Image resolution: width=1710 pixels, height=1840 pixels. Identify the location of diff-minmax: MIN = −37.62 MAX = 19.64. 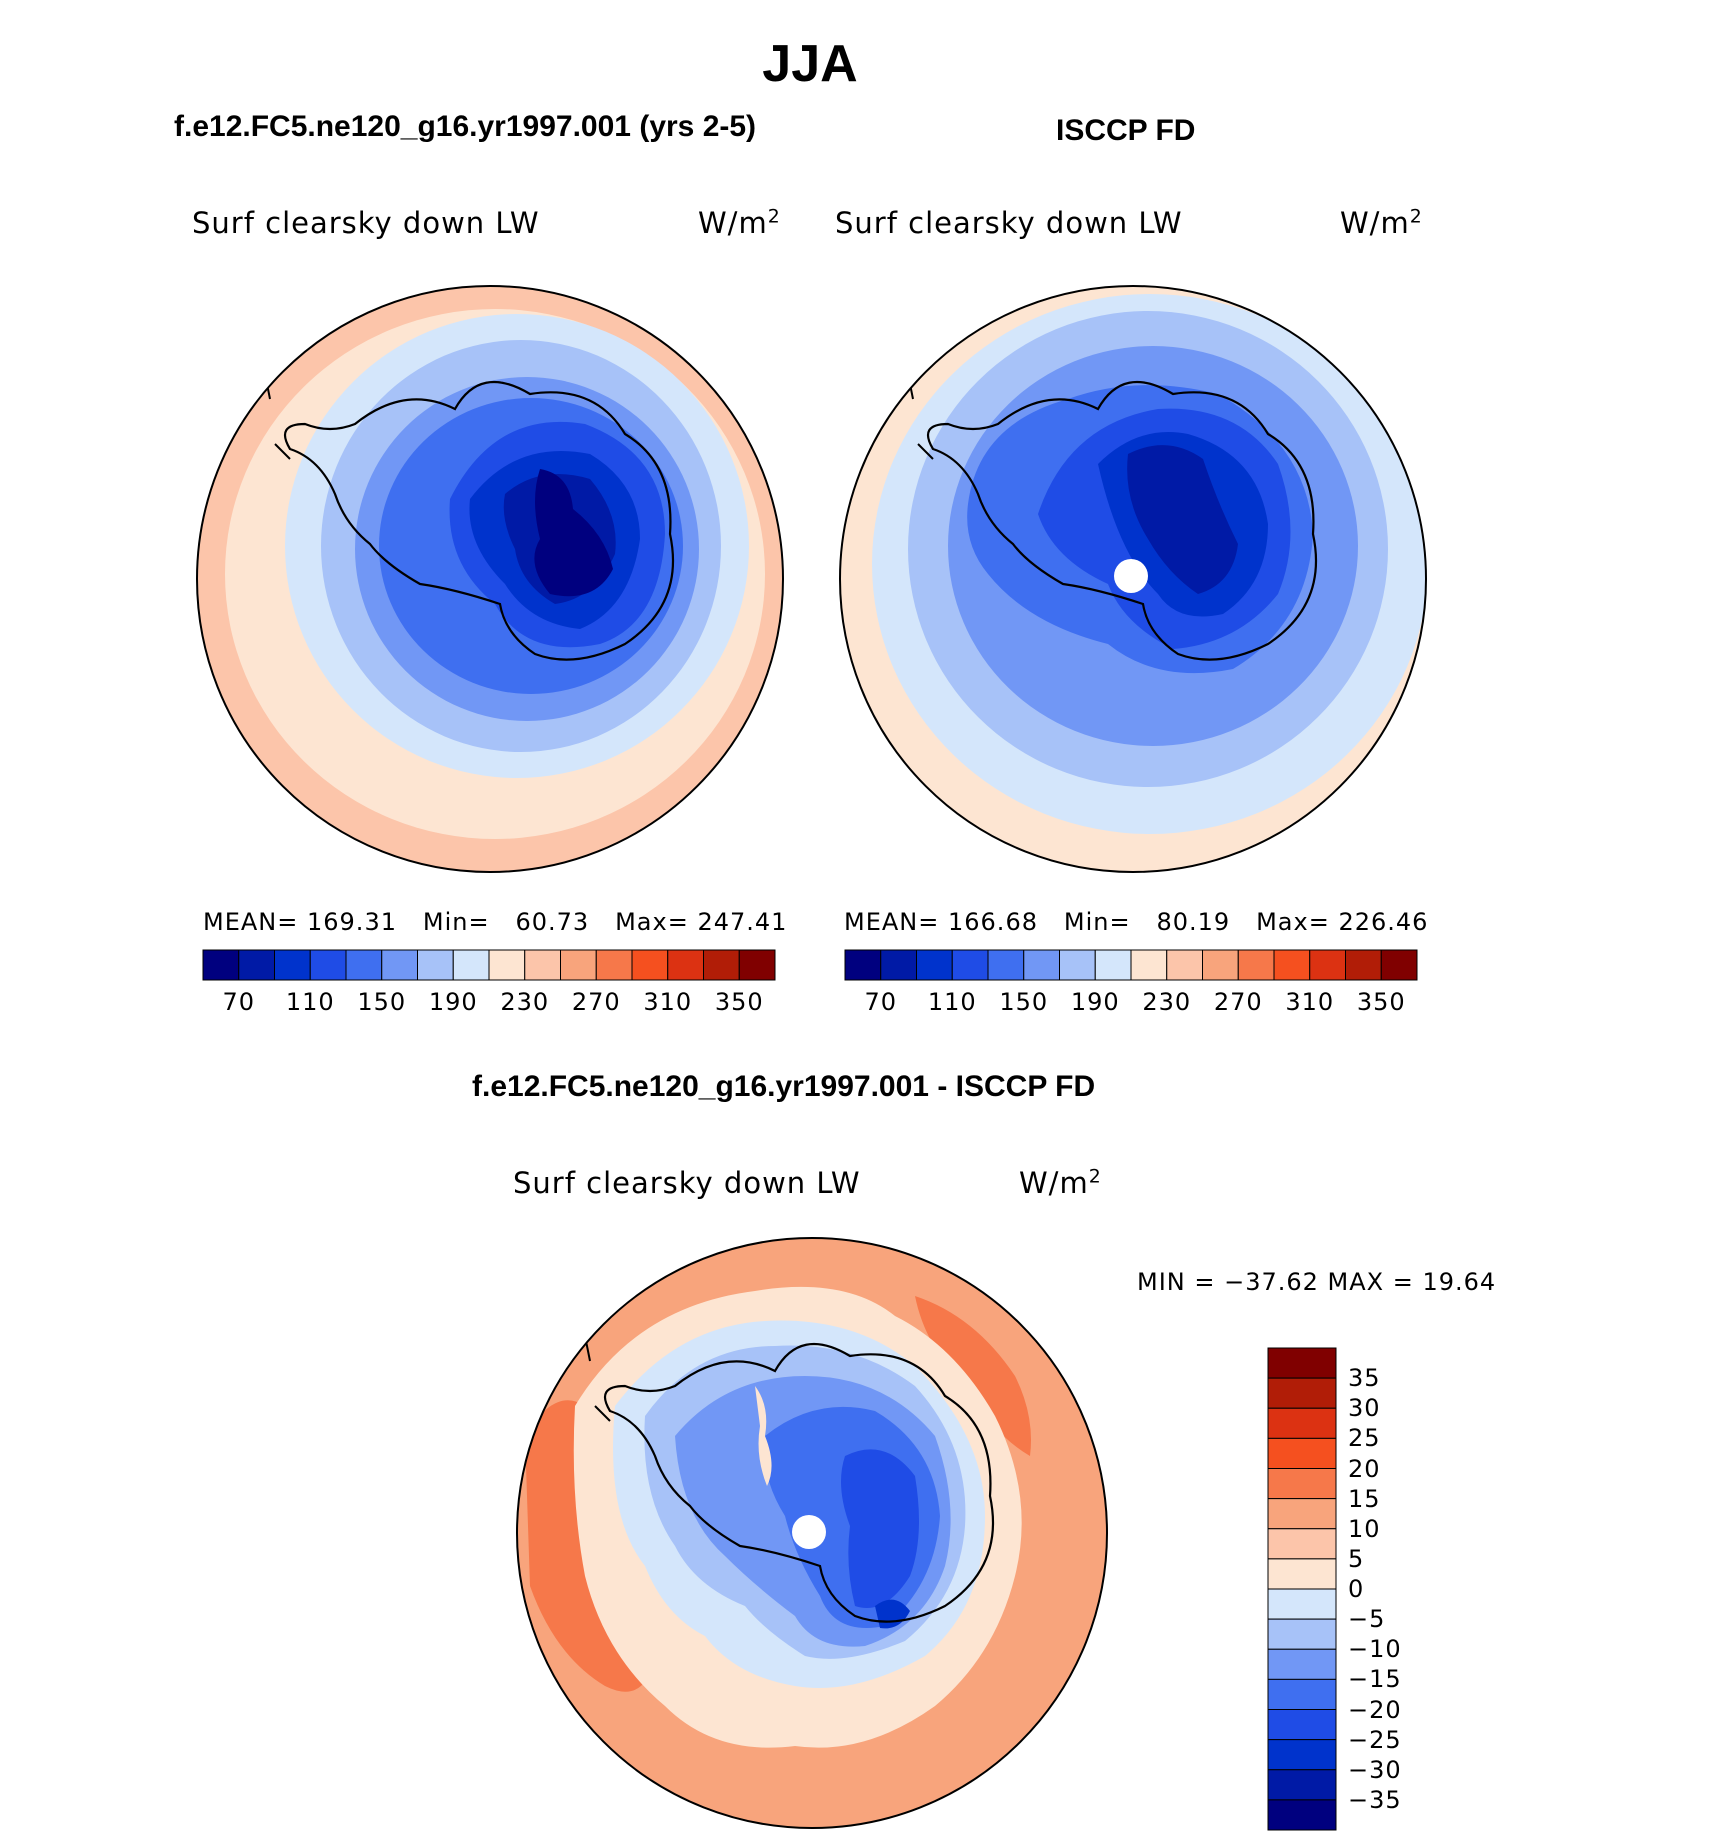
(1317, 1282).